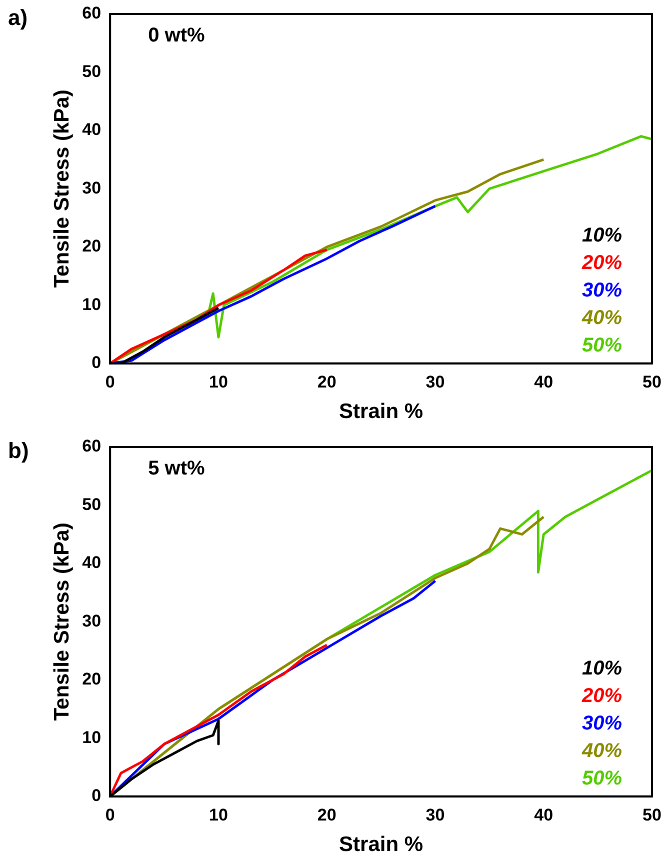 Image resolution: width=666 pixels, height=867 pixels. I want to click on annotation: 5 wt%, so click(177, 469).